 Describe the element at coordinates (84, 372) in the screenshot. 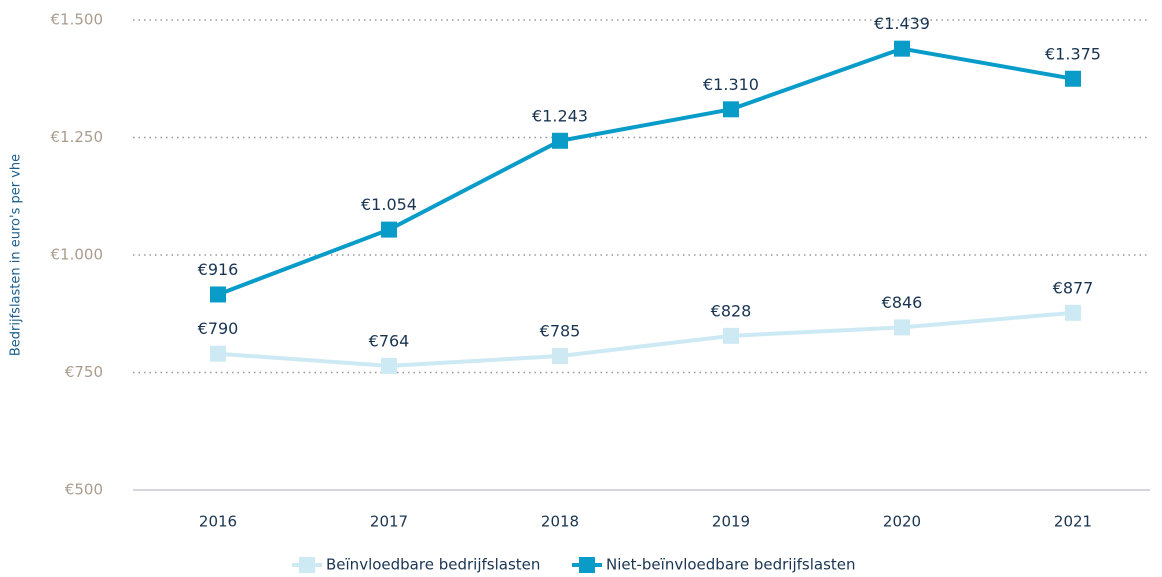

I see `y-tick-label: €750` at that location.